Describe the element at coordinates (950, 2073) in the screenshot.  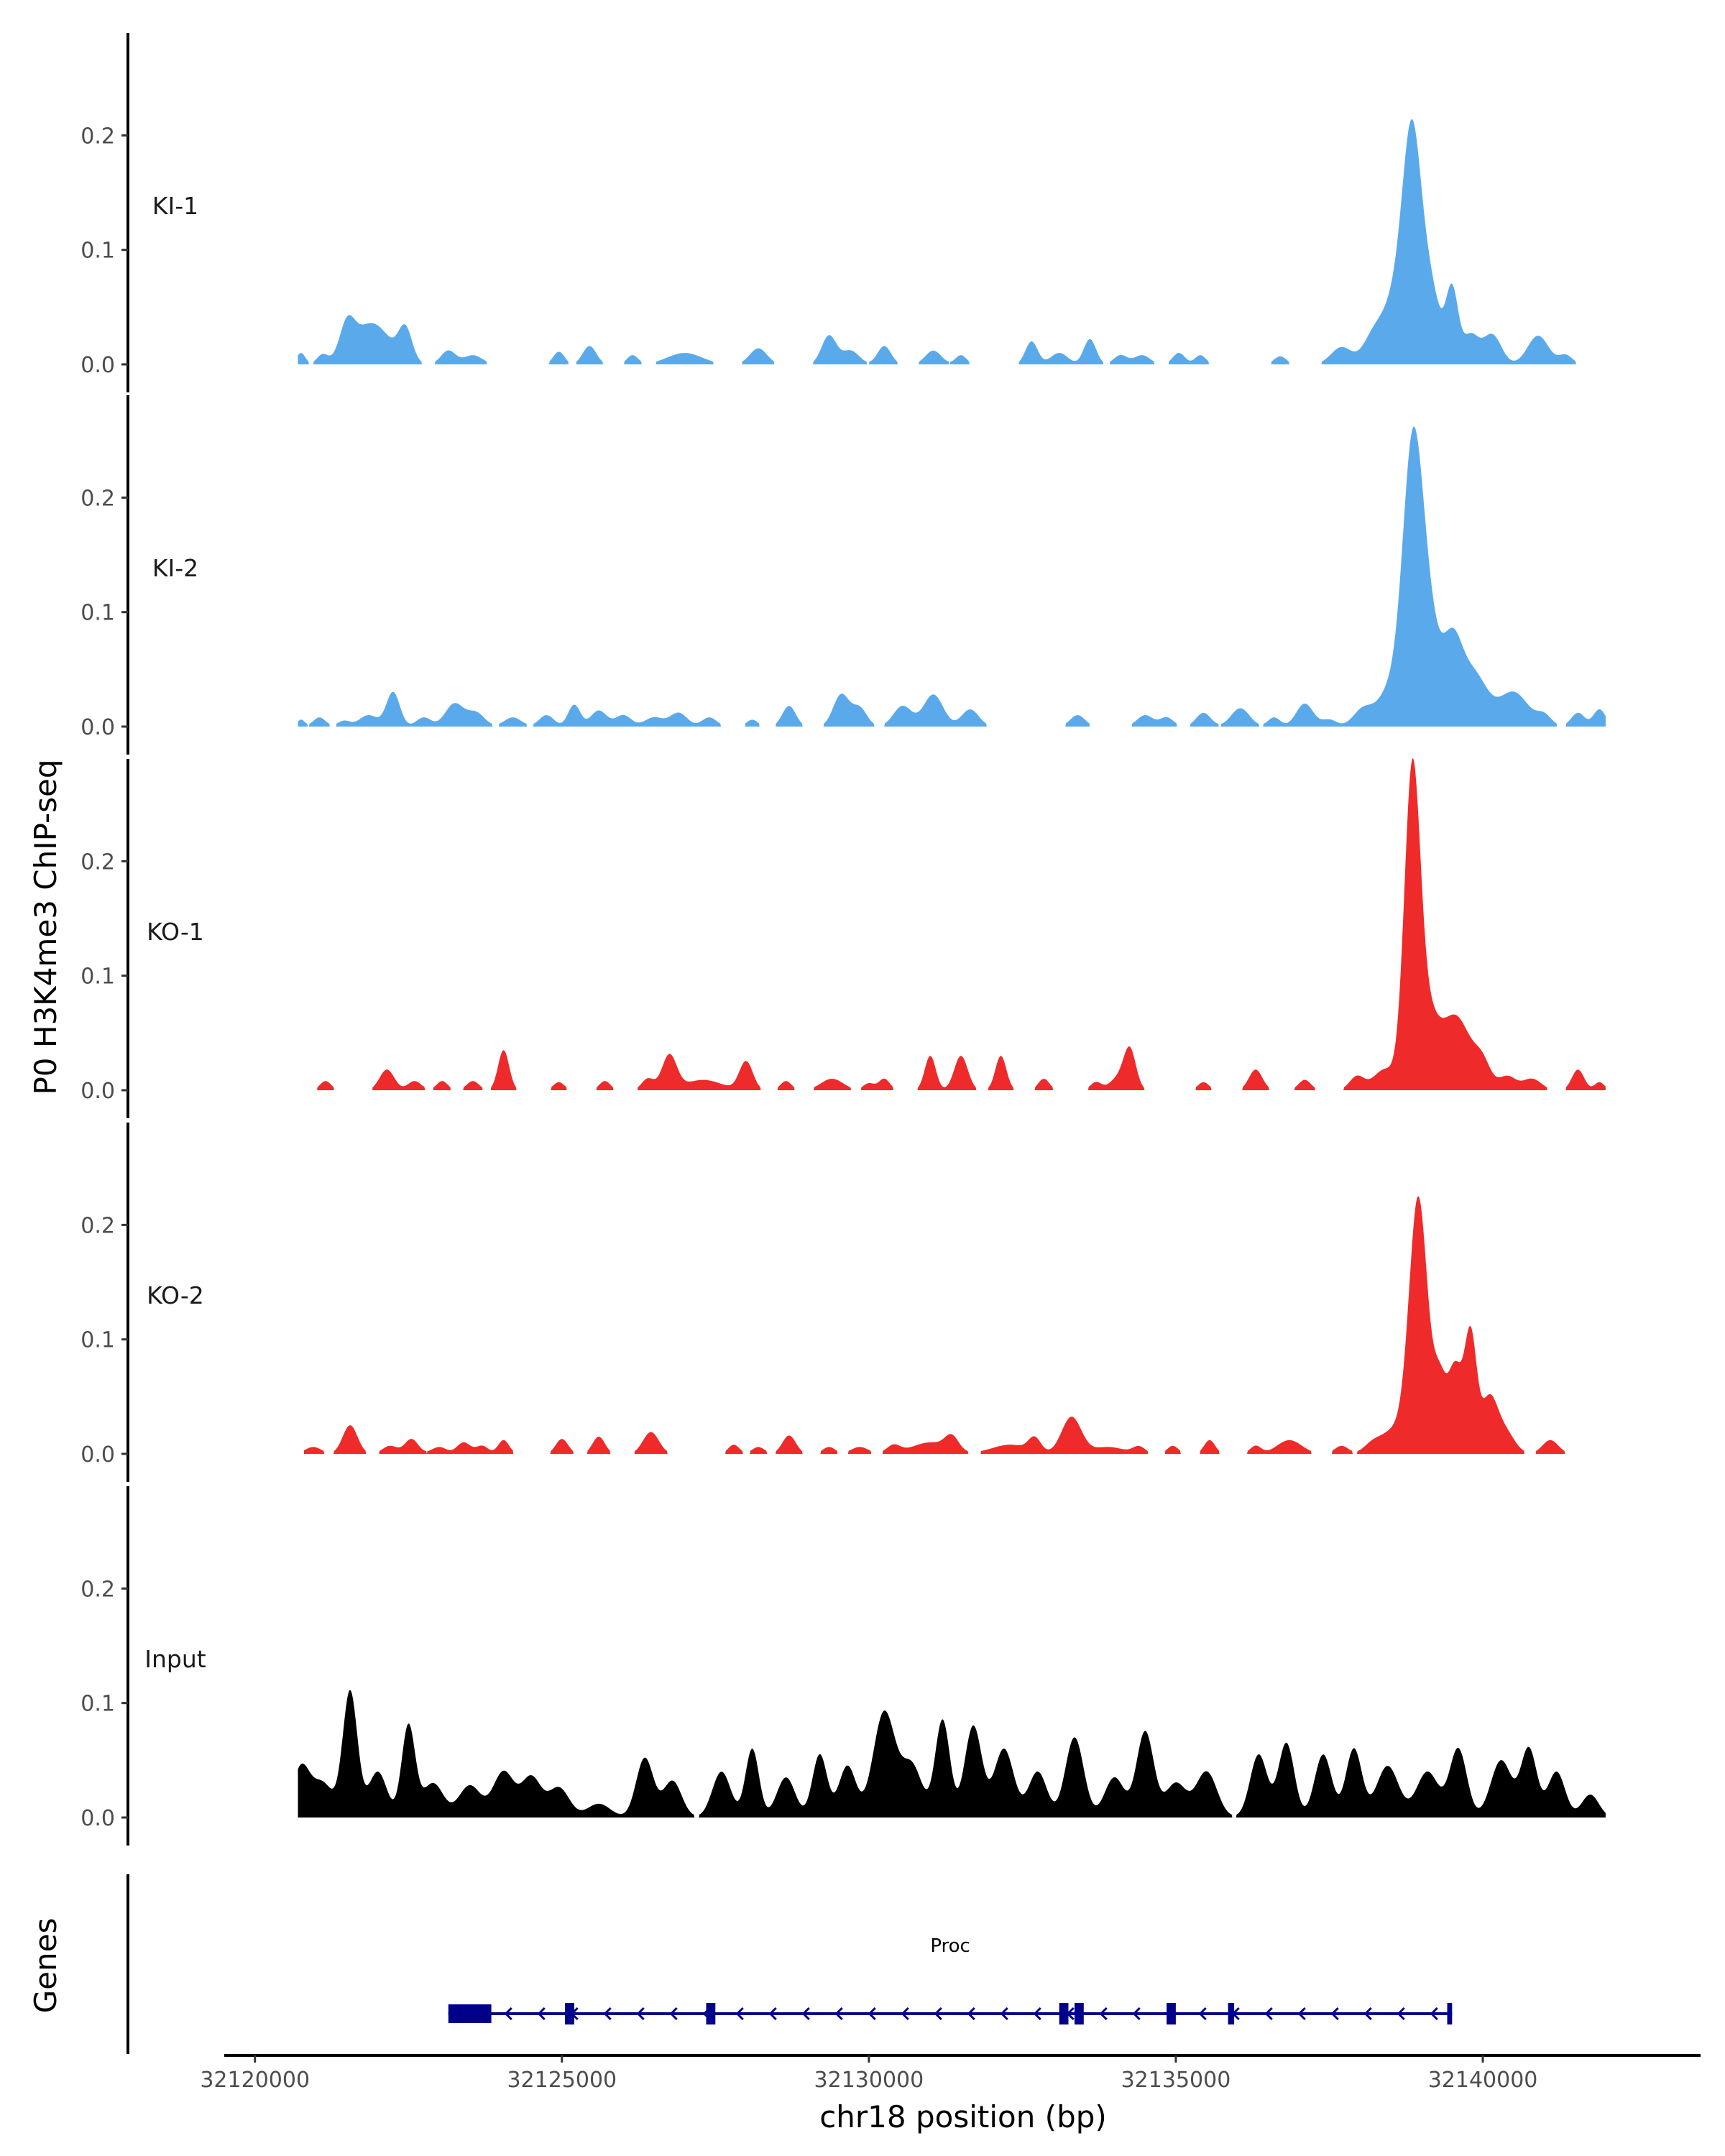
I see `x-axis: 32120000 32125000 32130000 32135000 32140000` at that location.